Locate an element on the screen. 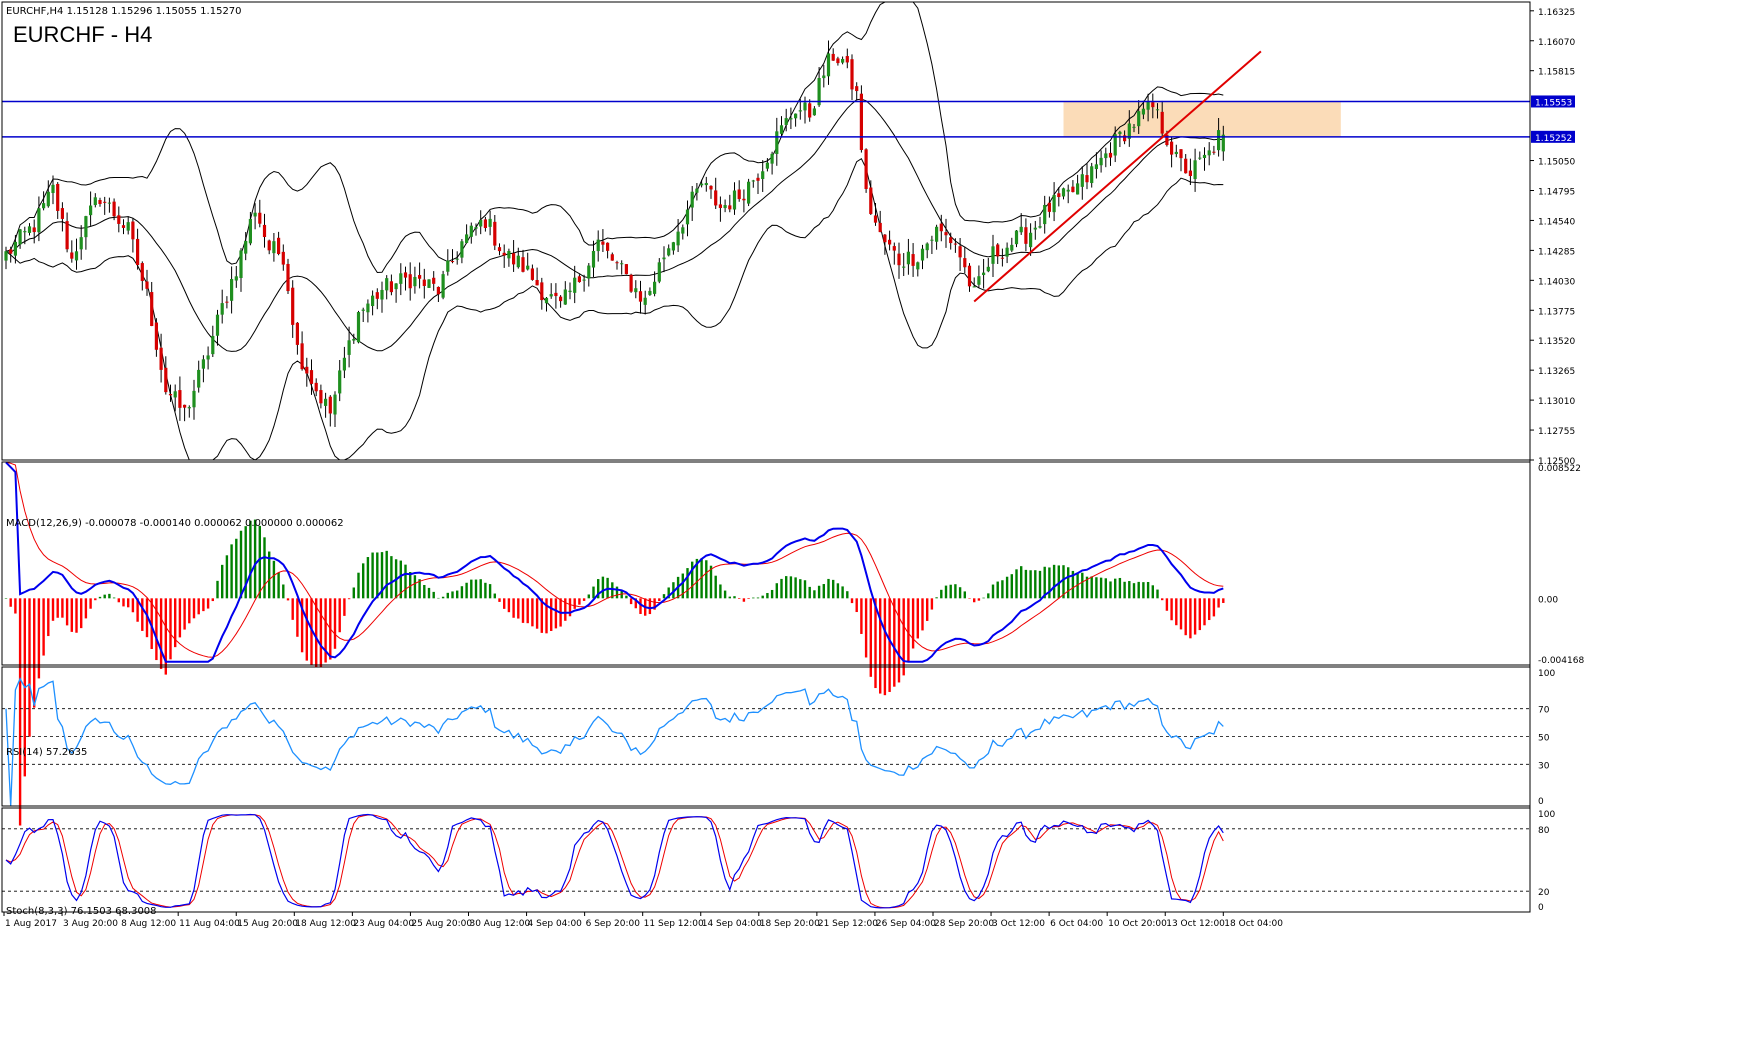 The image size is (1748, 1037). time-tick-label: 30 Aug 12:00 is located at coordinates (499, 924).